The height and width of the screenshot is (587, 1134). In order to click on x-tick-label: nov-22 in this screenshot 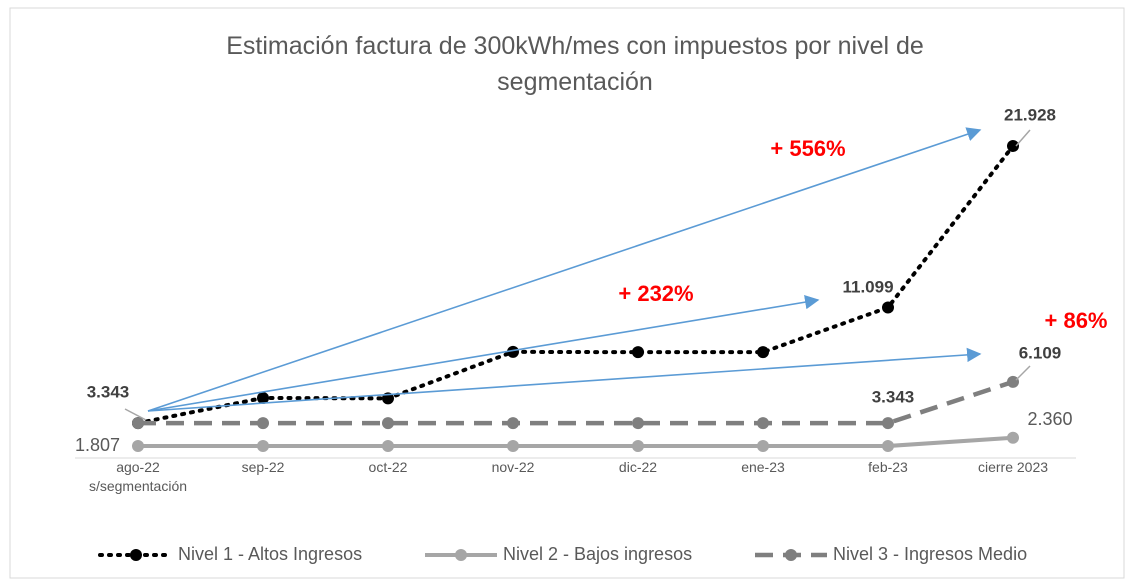, I will do `click(513, 467)`.